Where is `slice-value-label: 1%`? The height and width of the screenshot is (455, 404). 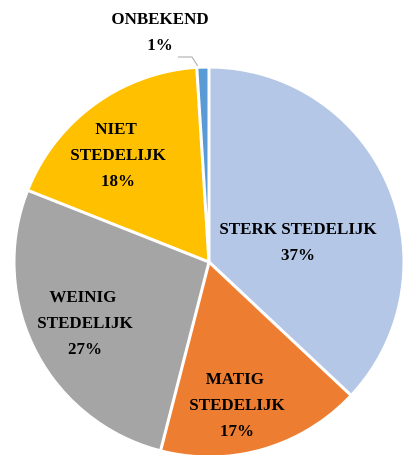 slice-value-label: 1% is located at coordinates (160, 44).